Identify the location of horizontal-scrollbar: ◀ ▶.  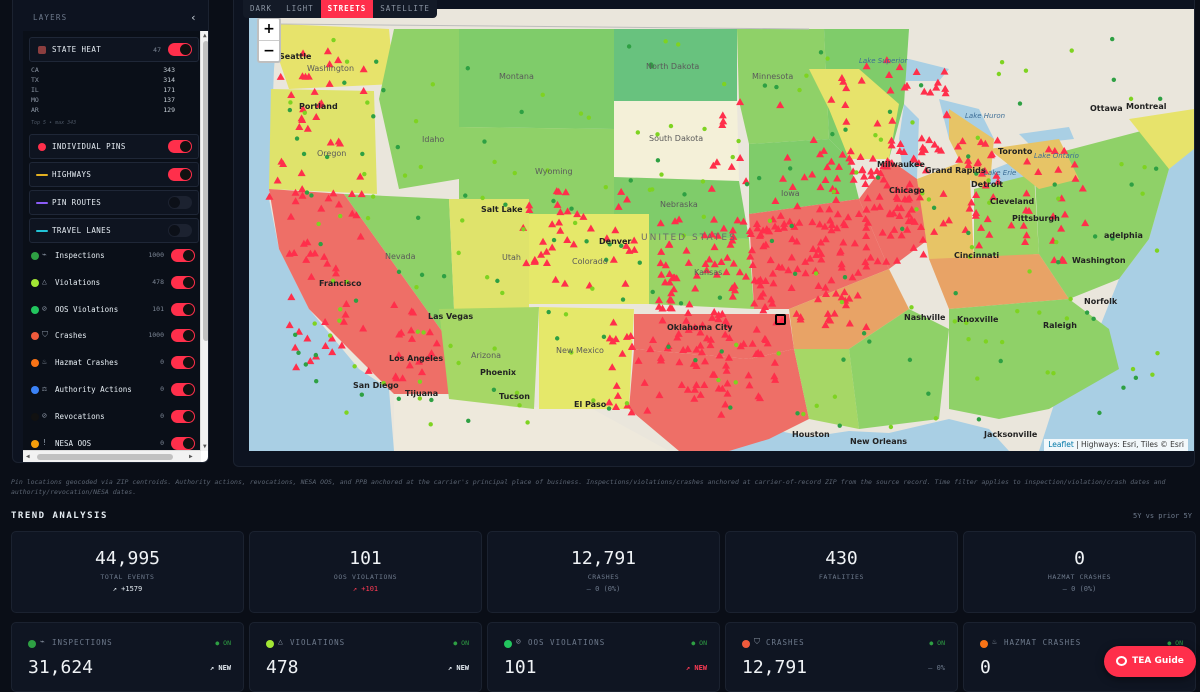
(112, 456).